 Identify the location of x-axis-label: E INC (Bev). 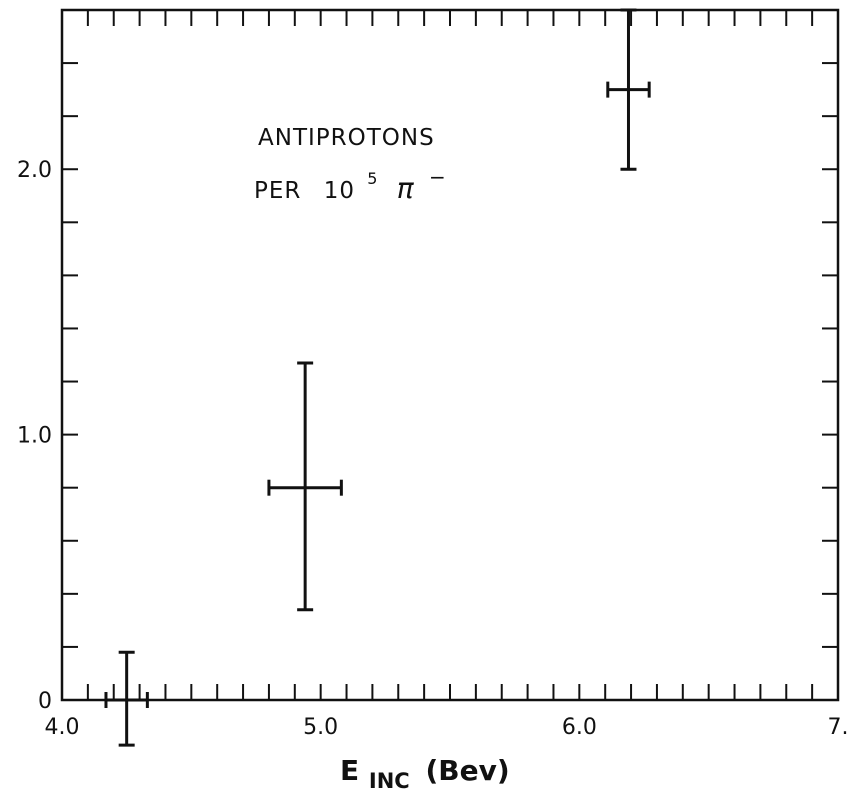
(425, 774).